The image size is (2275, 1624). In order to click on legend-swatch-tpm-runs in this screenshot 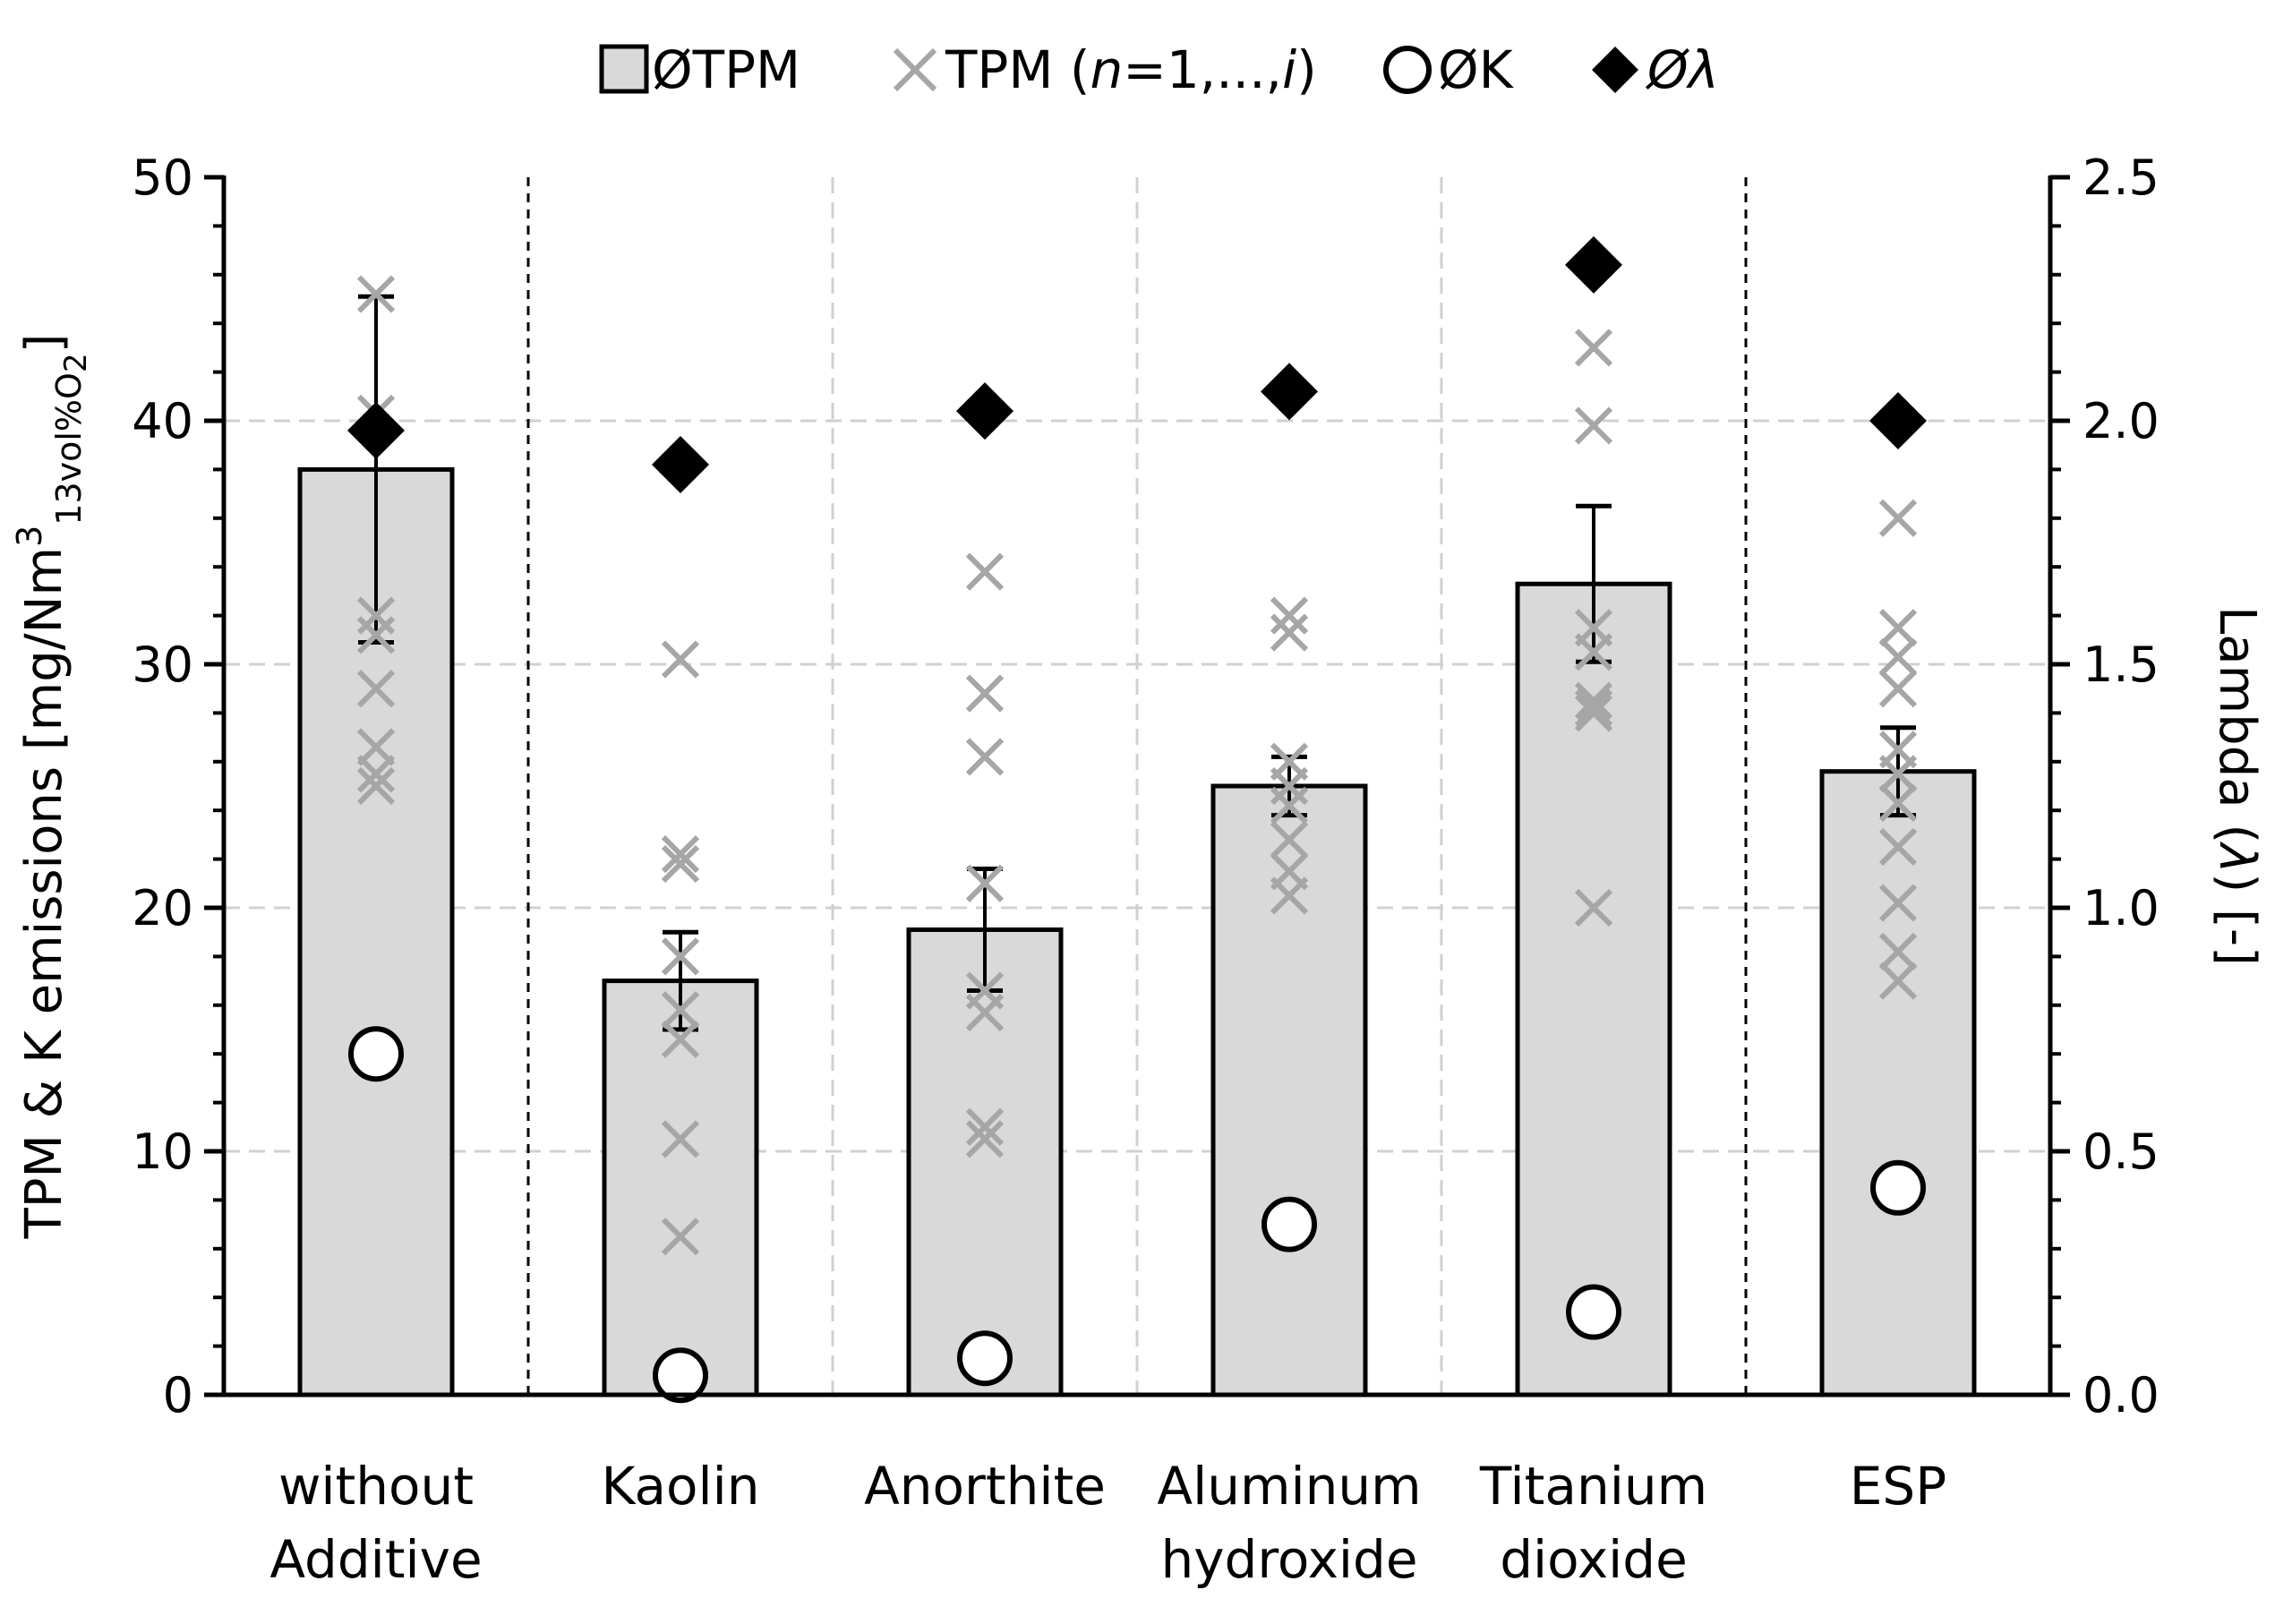, I will do `click(915, 69)`.